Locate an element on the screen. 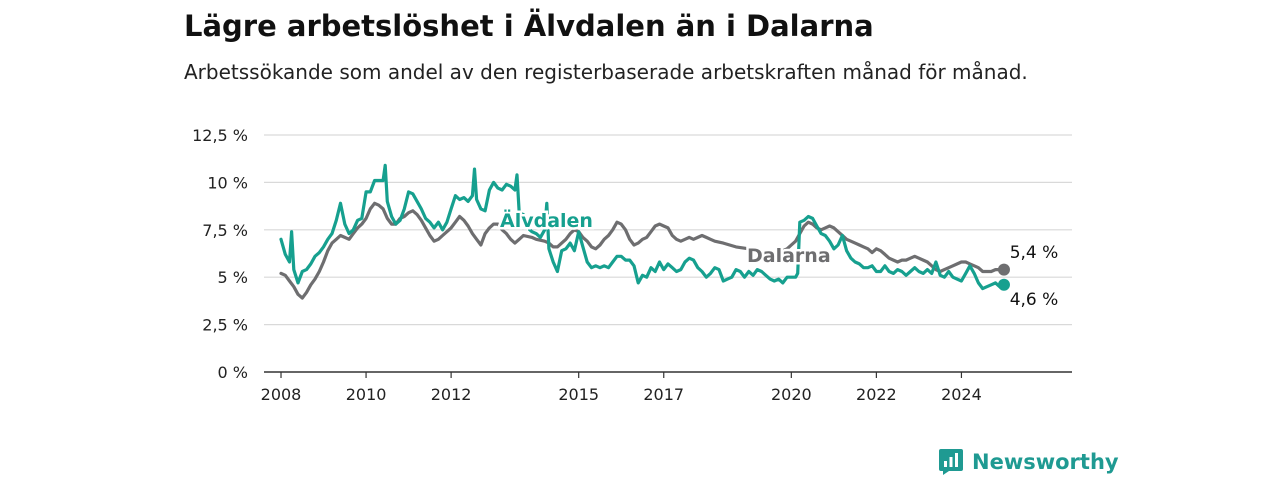  y-tick-label: 7,5 % is located at coordinates (225, 230).